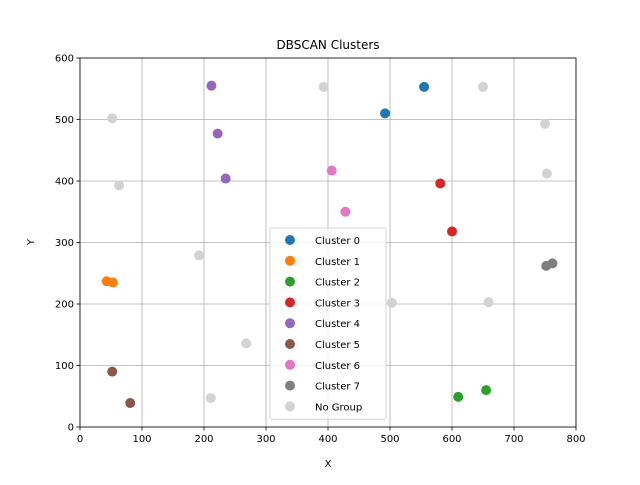 The image size is (640, 485). What do you see at coordinates (64, 305) in the screenshot?
I see `y-tick-label: 200` at bounding box center [64, 305].